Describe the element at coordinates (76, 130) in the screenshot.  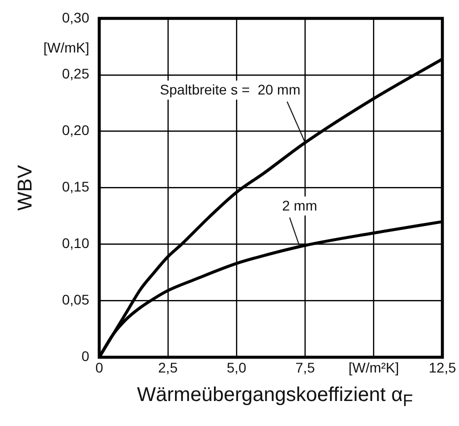
I see `y-tick-label: 0,20` at that location.